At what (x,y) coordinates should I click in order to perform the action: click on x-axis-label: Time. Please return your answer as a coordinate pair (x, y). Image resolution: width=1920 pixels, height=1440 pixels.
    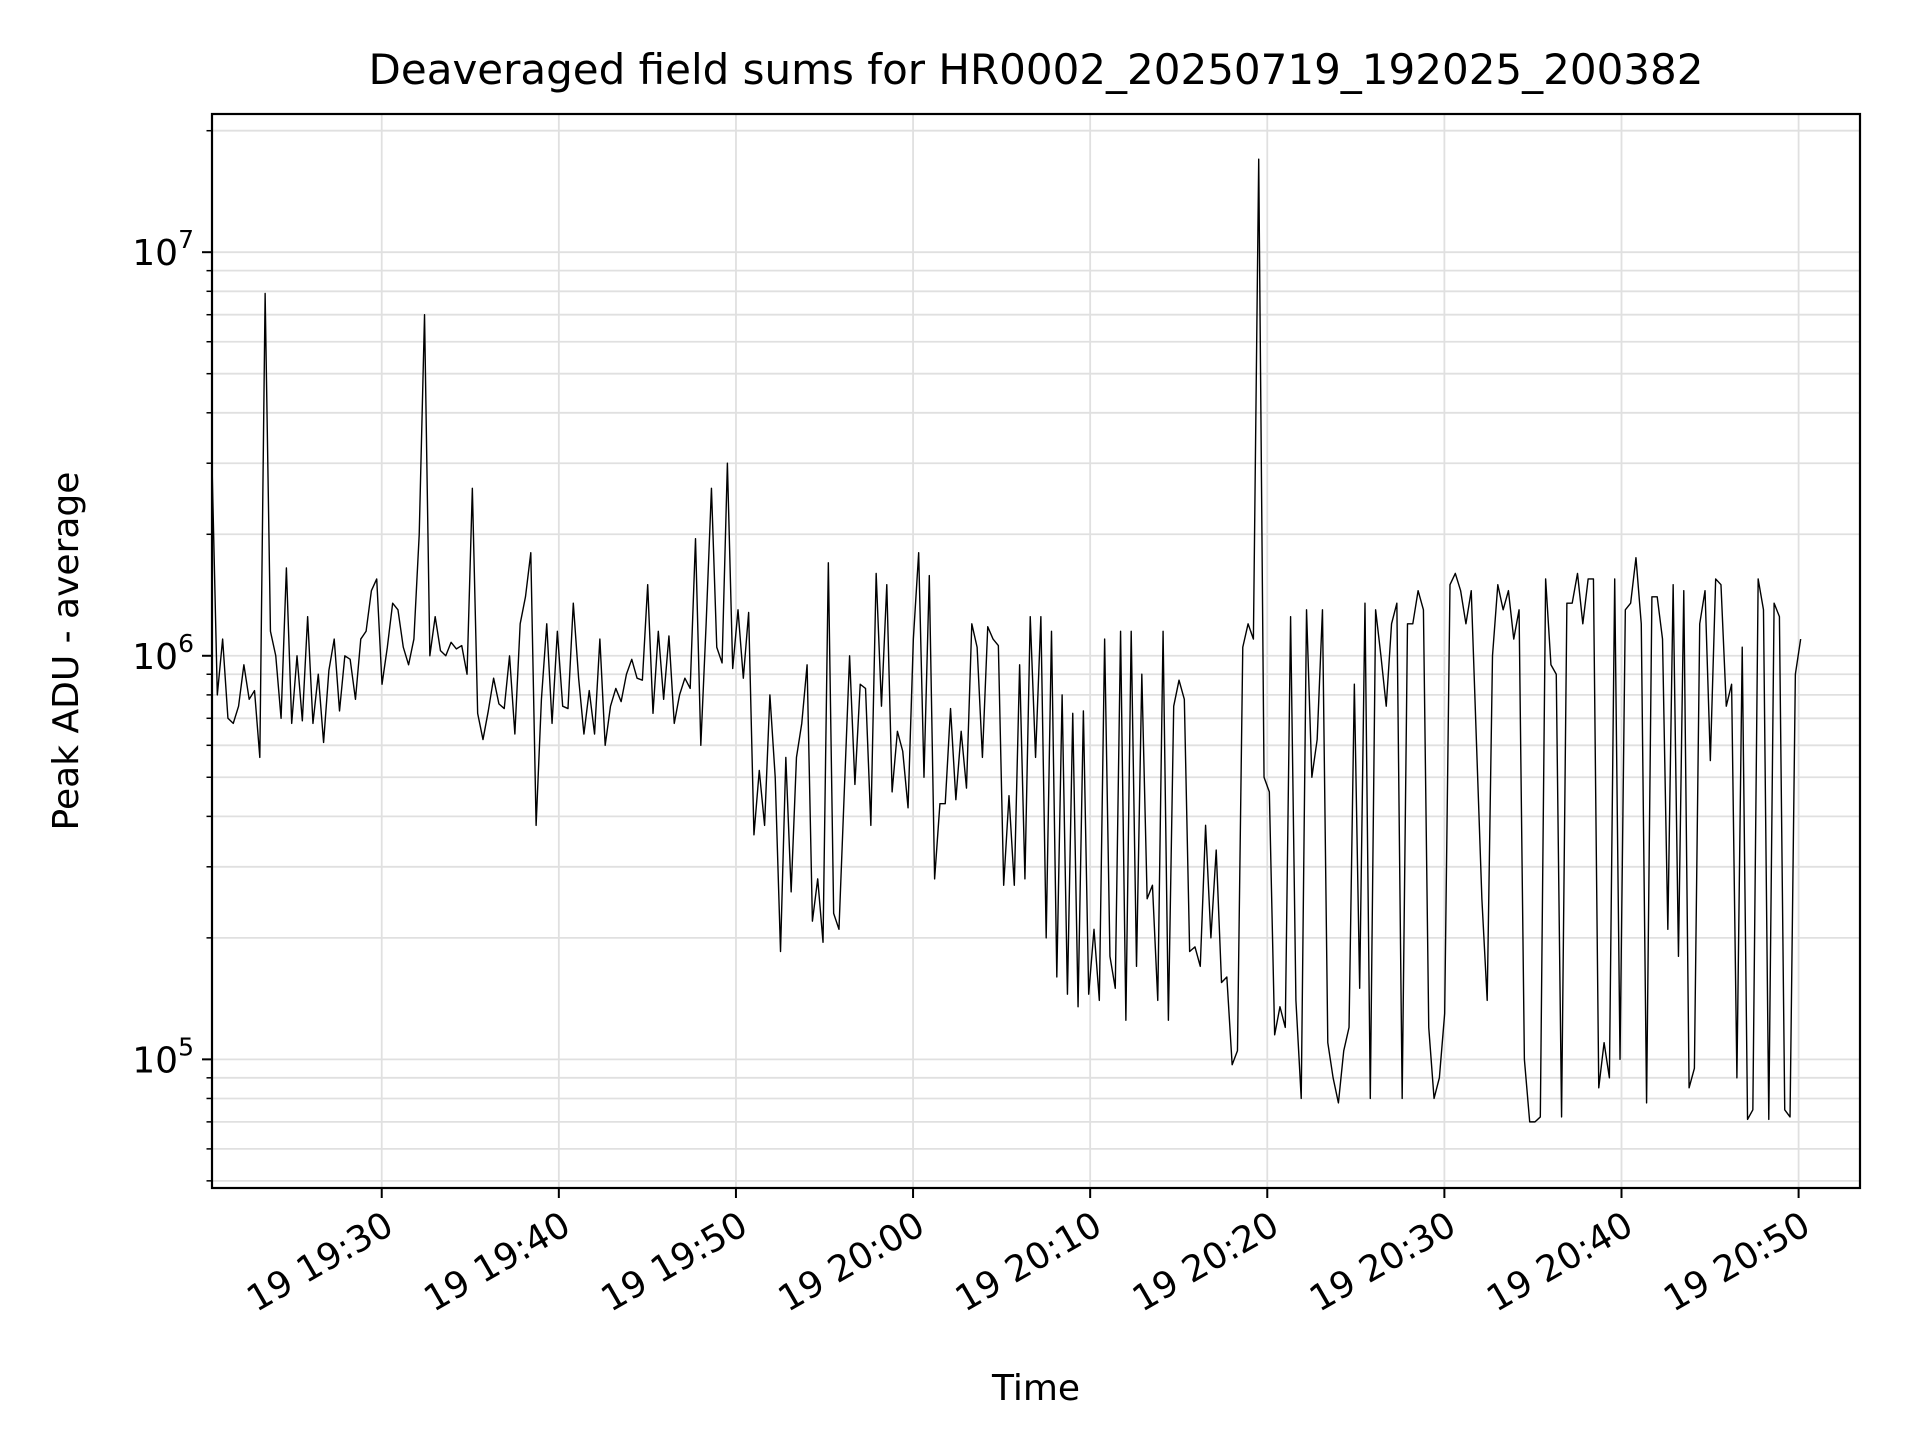
    Looking at the image, I should click on (1035, 1388).